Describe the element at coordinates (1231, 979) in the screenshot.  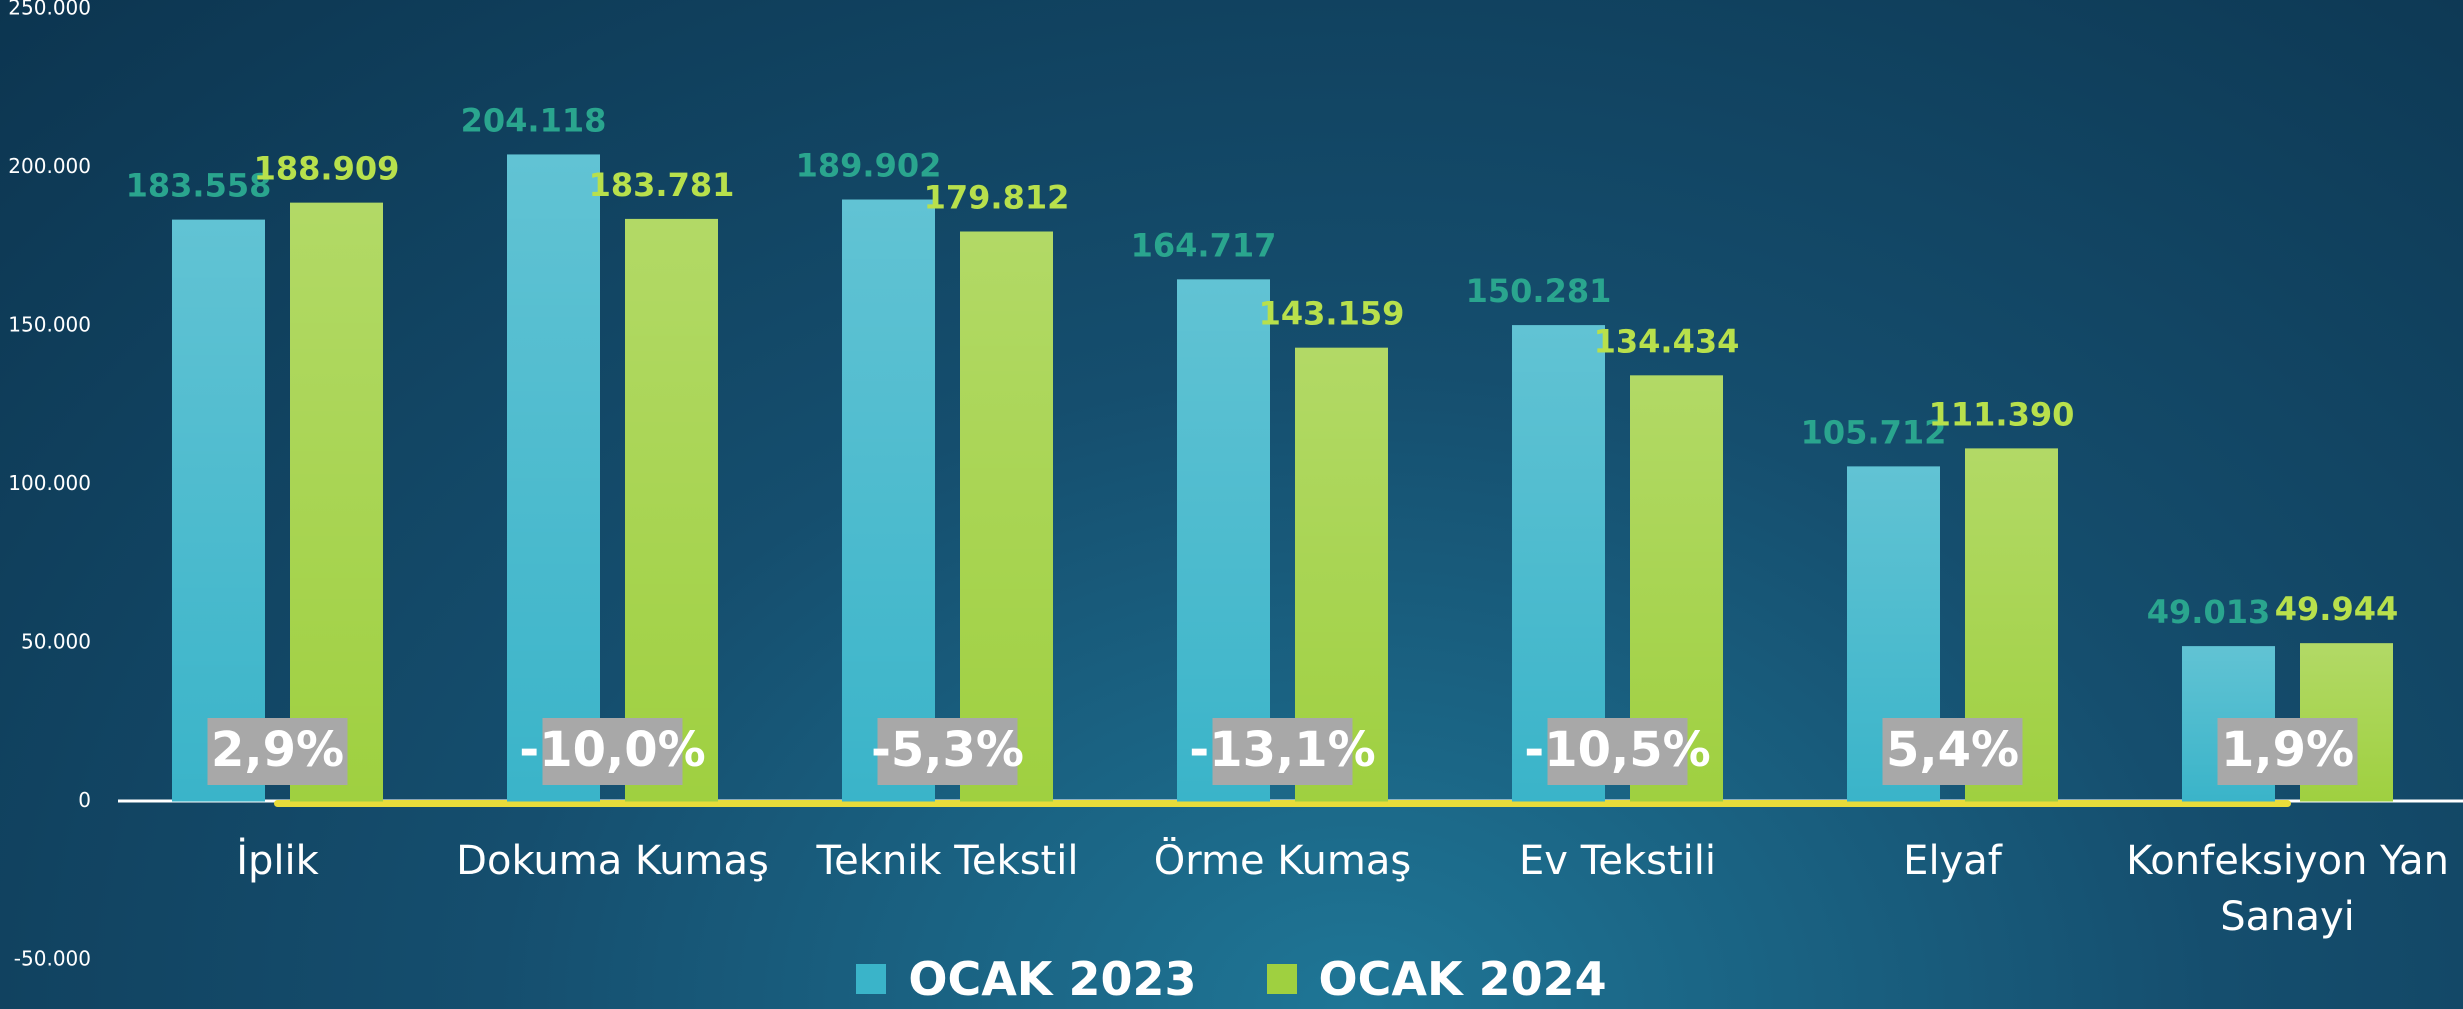
I see `legend: OCAK 2023 OCAK 2024` at that location.